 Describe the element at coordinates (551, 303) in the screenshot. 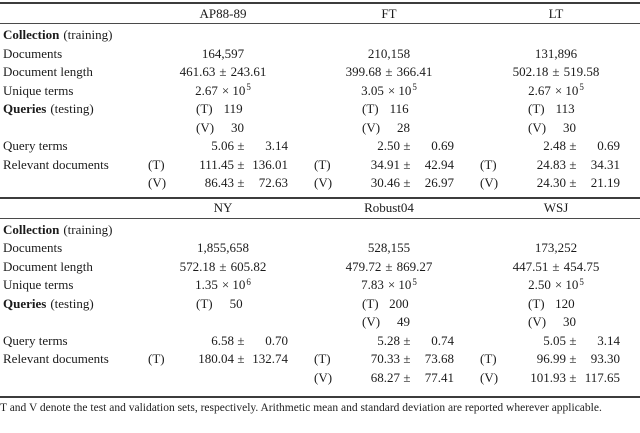

I see `value-cell: (T) 120` at that location.